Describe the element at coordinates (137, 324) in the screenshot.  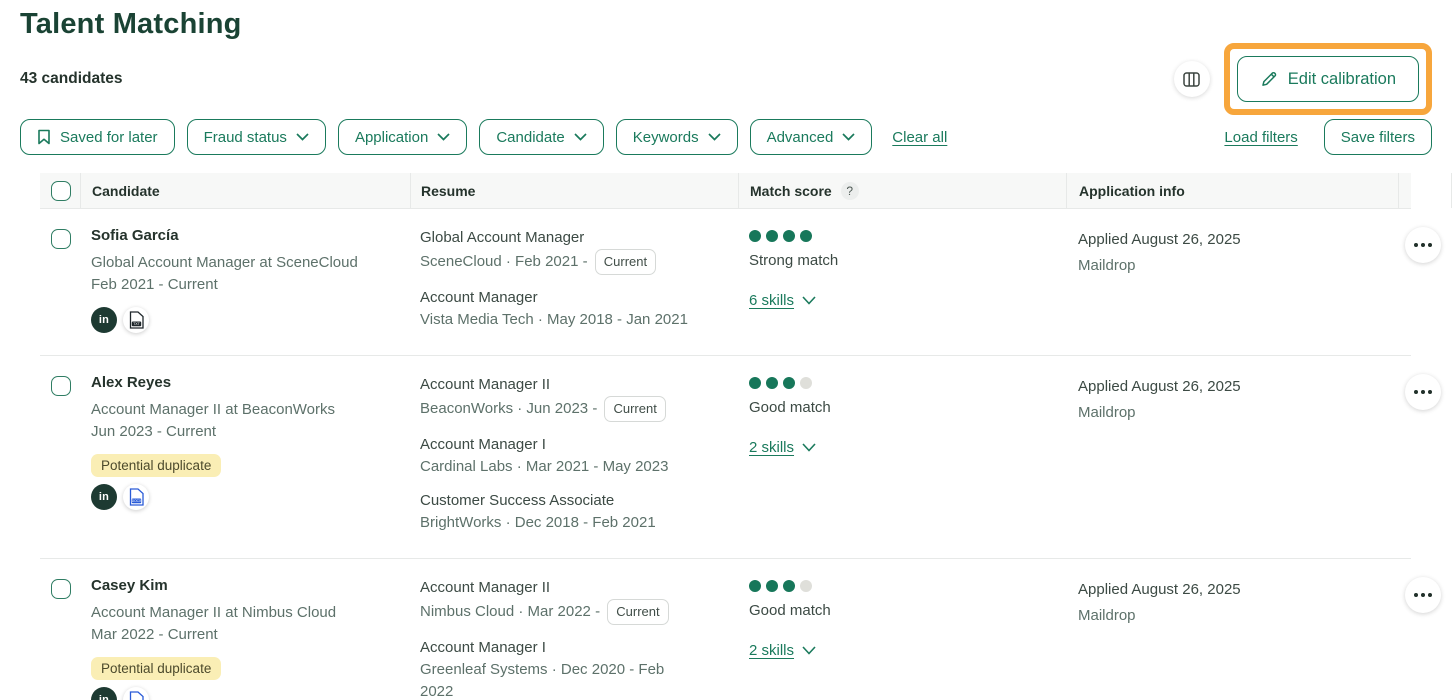
I see `svg-text: TXT` at that location.